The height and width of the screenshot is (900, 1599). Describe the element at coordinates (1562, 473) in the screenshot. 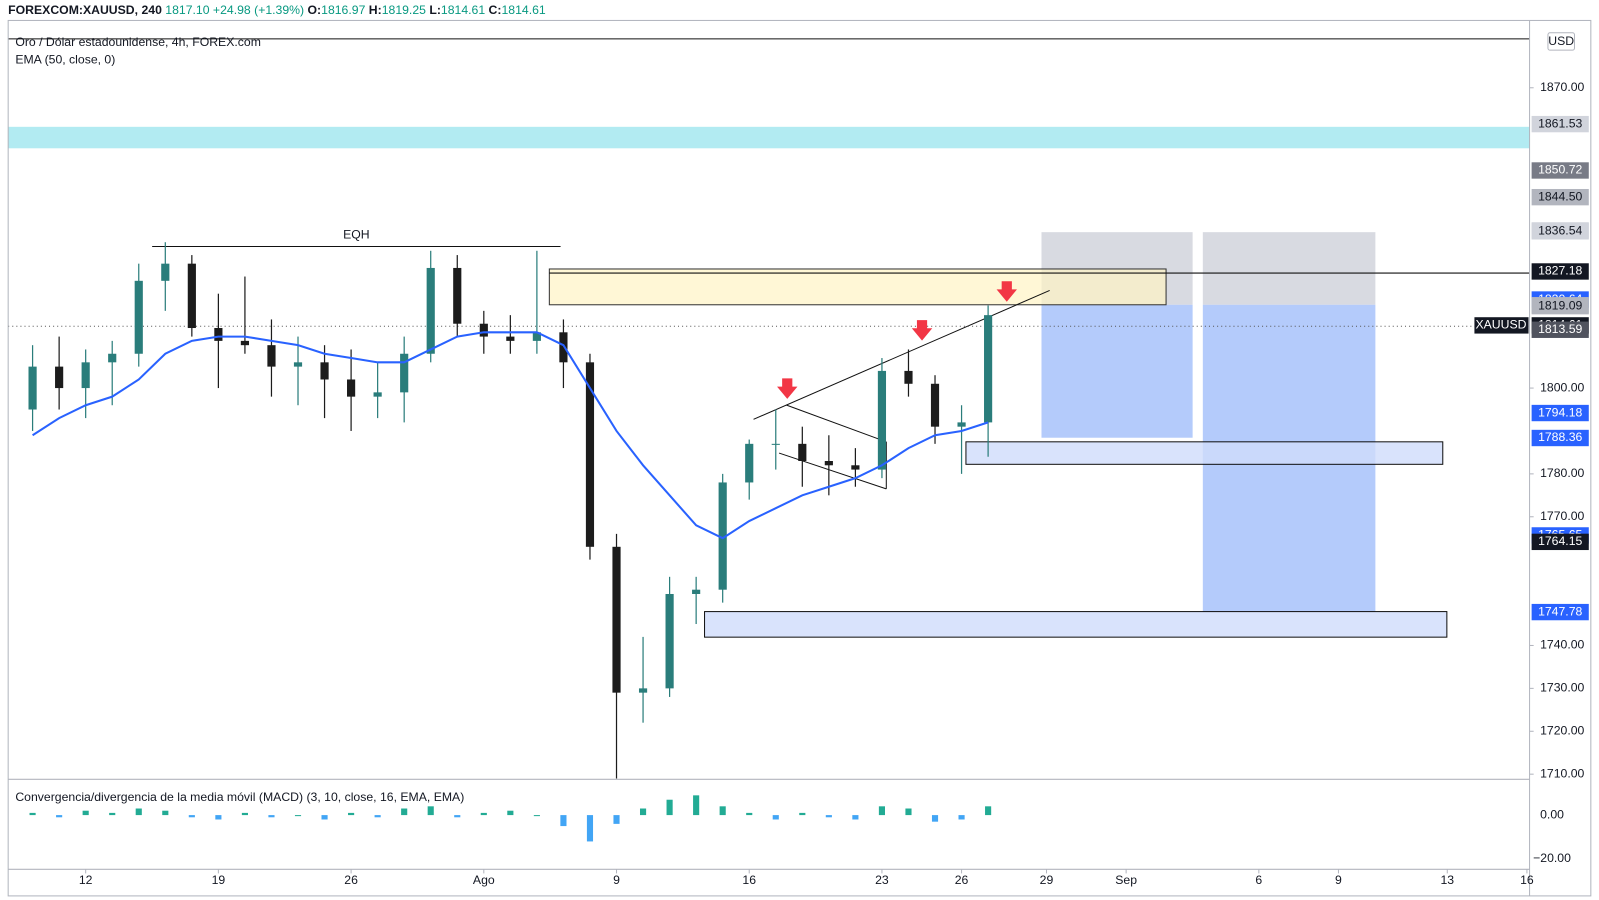

I see `y-tick-label: 1780.00` at that location.